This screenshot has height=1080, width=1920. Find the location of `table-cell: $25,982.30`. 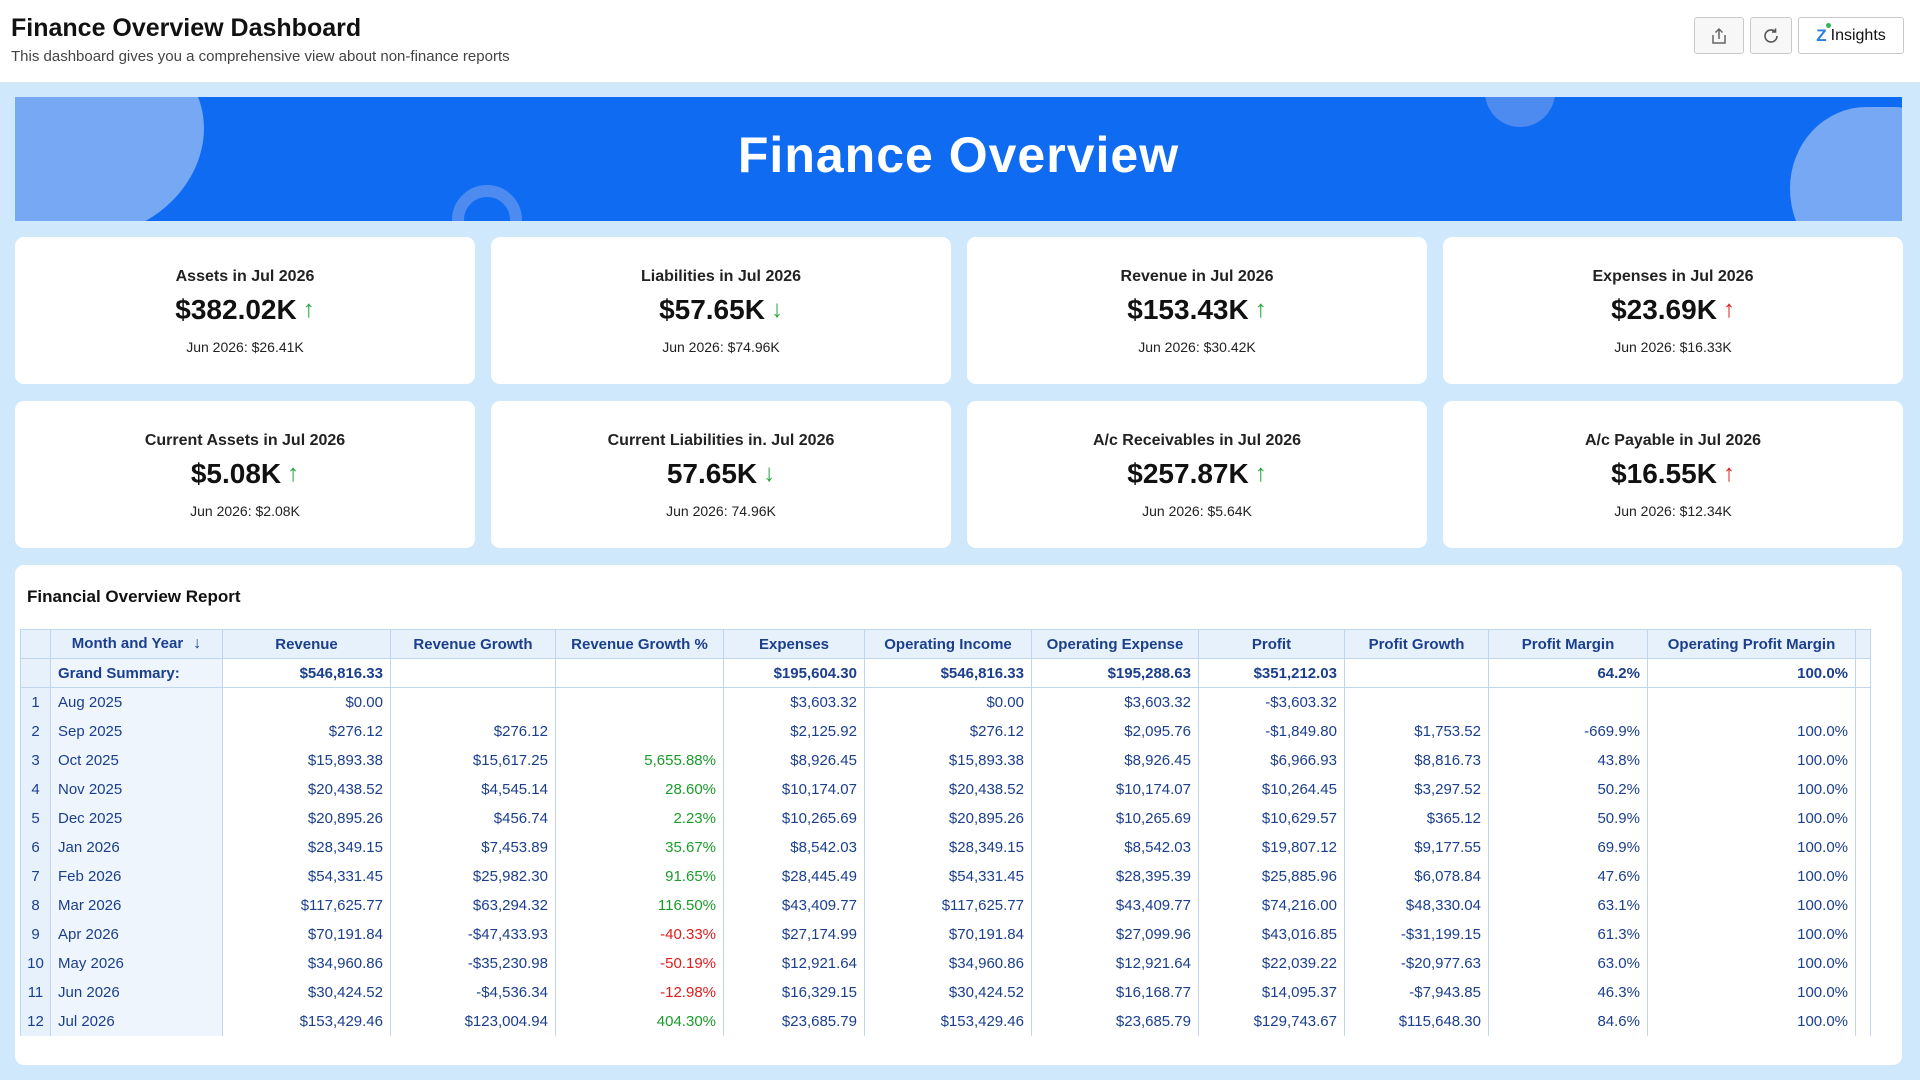

table-cell: $25,982.30 is located at coordinates (473, 876).